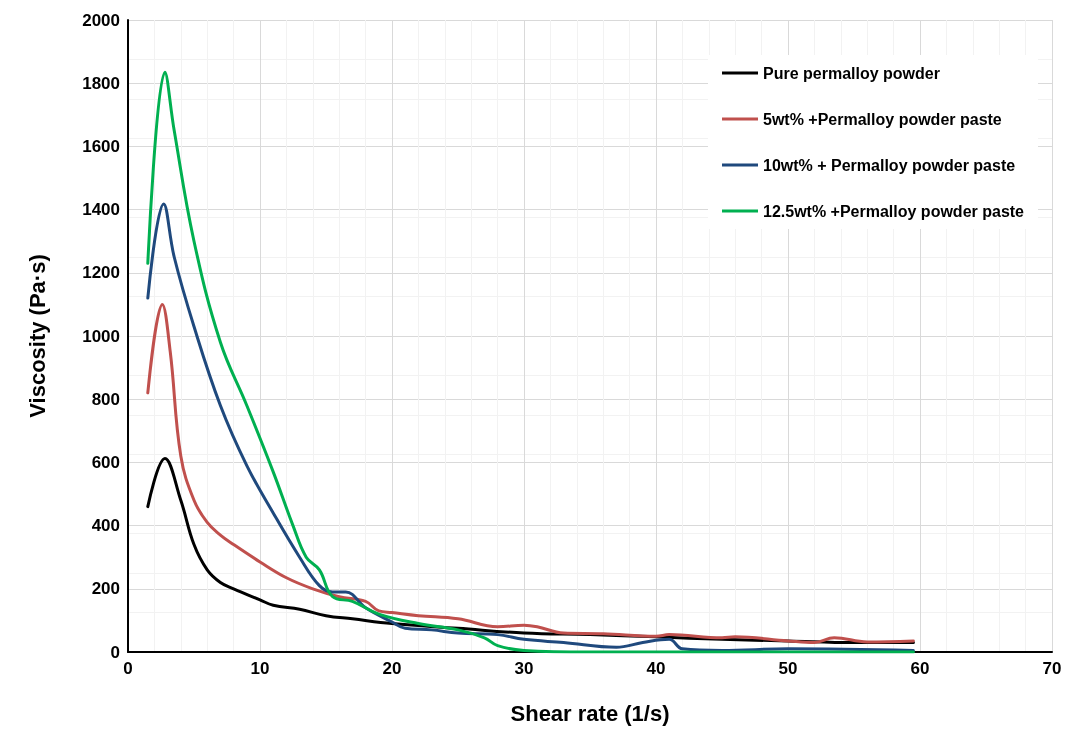 The height and width of the screenshot is (744, 1068). What do you see at coordinates (1052, 668) in the screenshot?
I see `x-tick-label: 70` at bounding box center [1052, 668].